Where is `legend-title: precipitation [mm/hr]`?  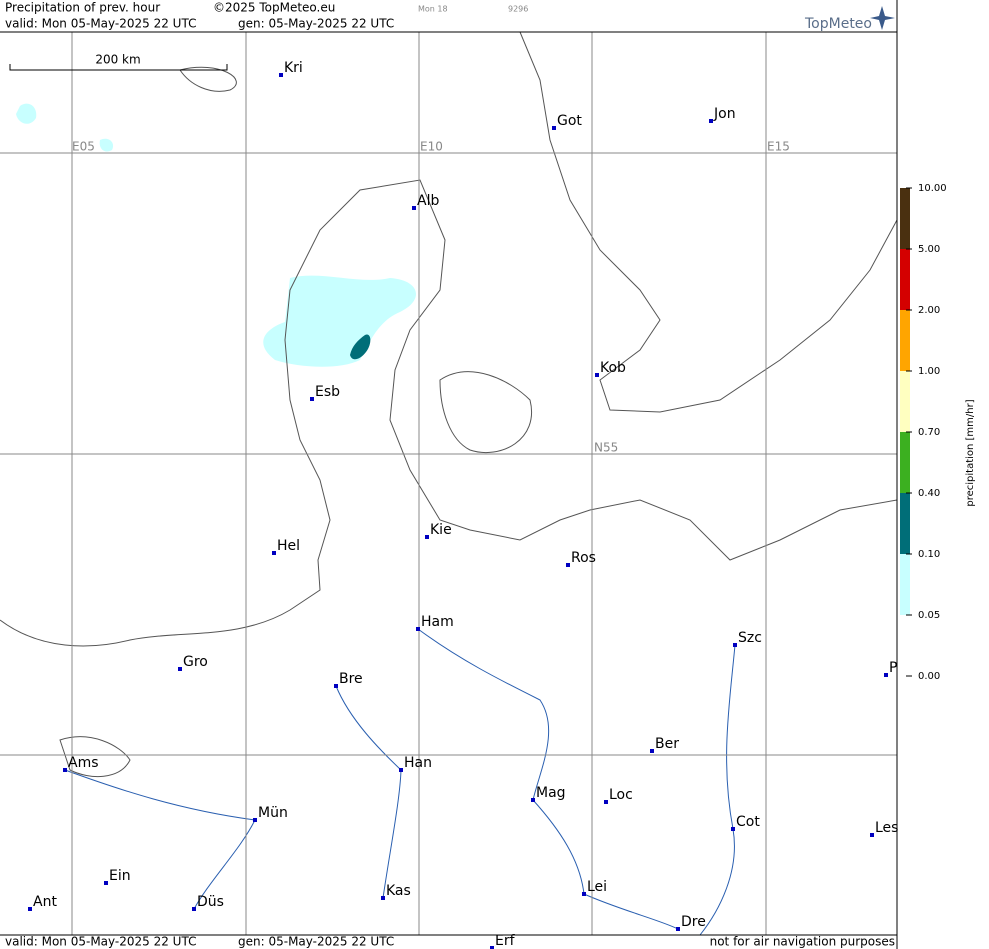 legend-title: precipitation [mm/hr] is located at coordinates (970, 452).